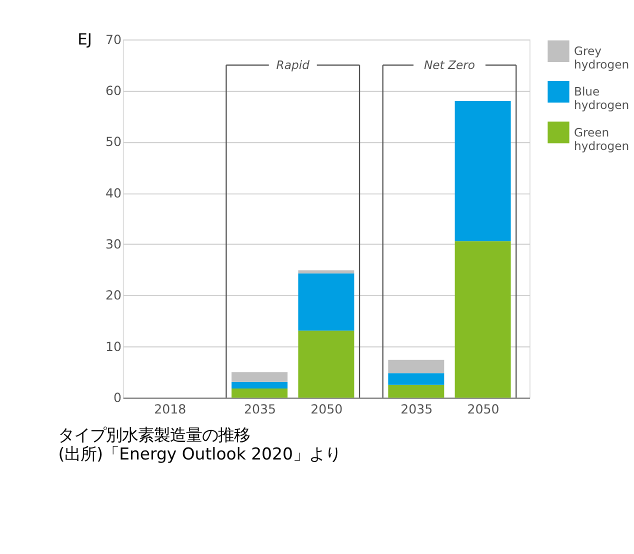 This screenshot has width=634, height=554. I want to click on annotation: Net Zero, so click(450, 65).